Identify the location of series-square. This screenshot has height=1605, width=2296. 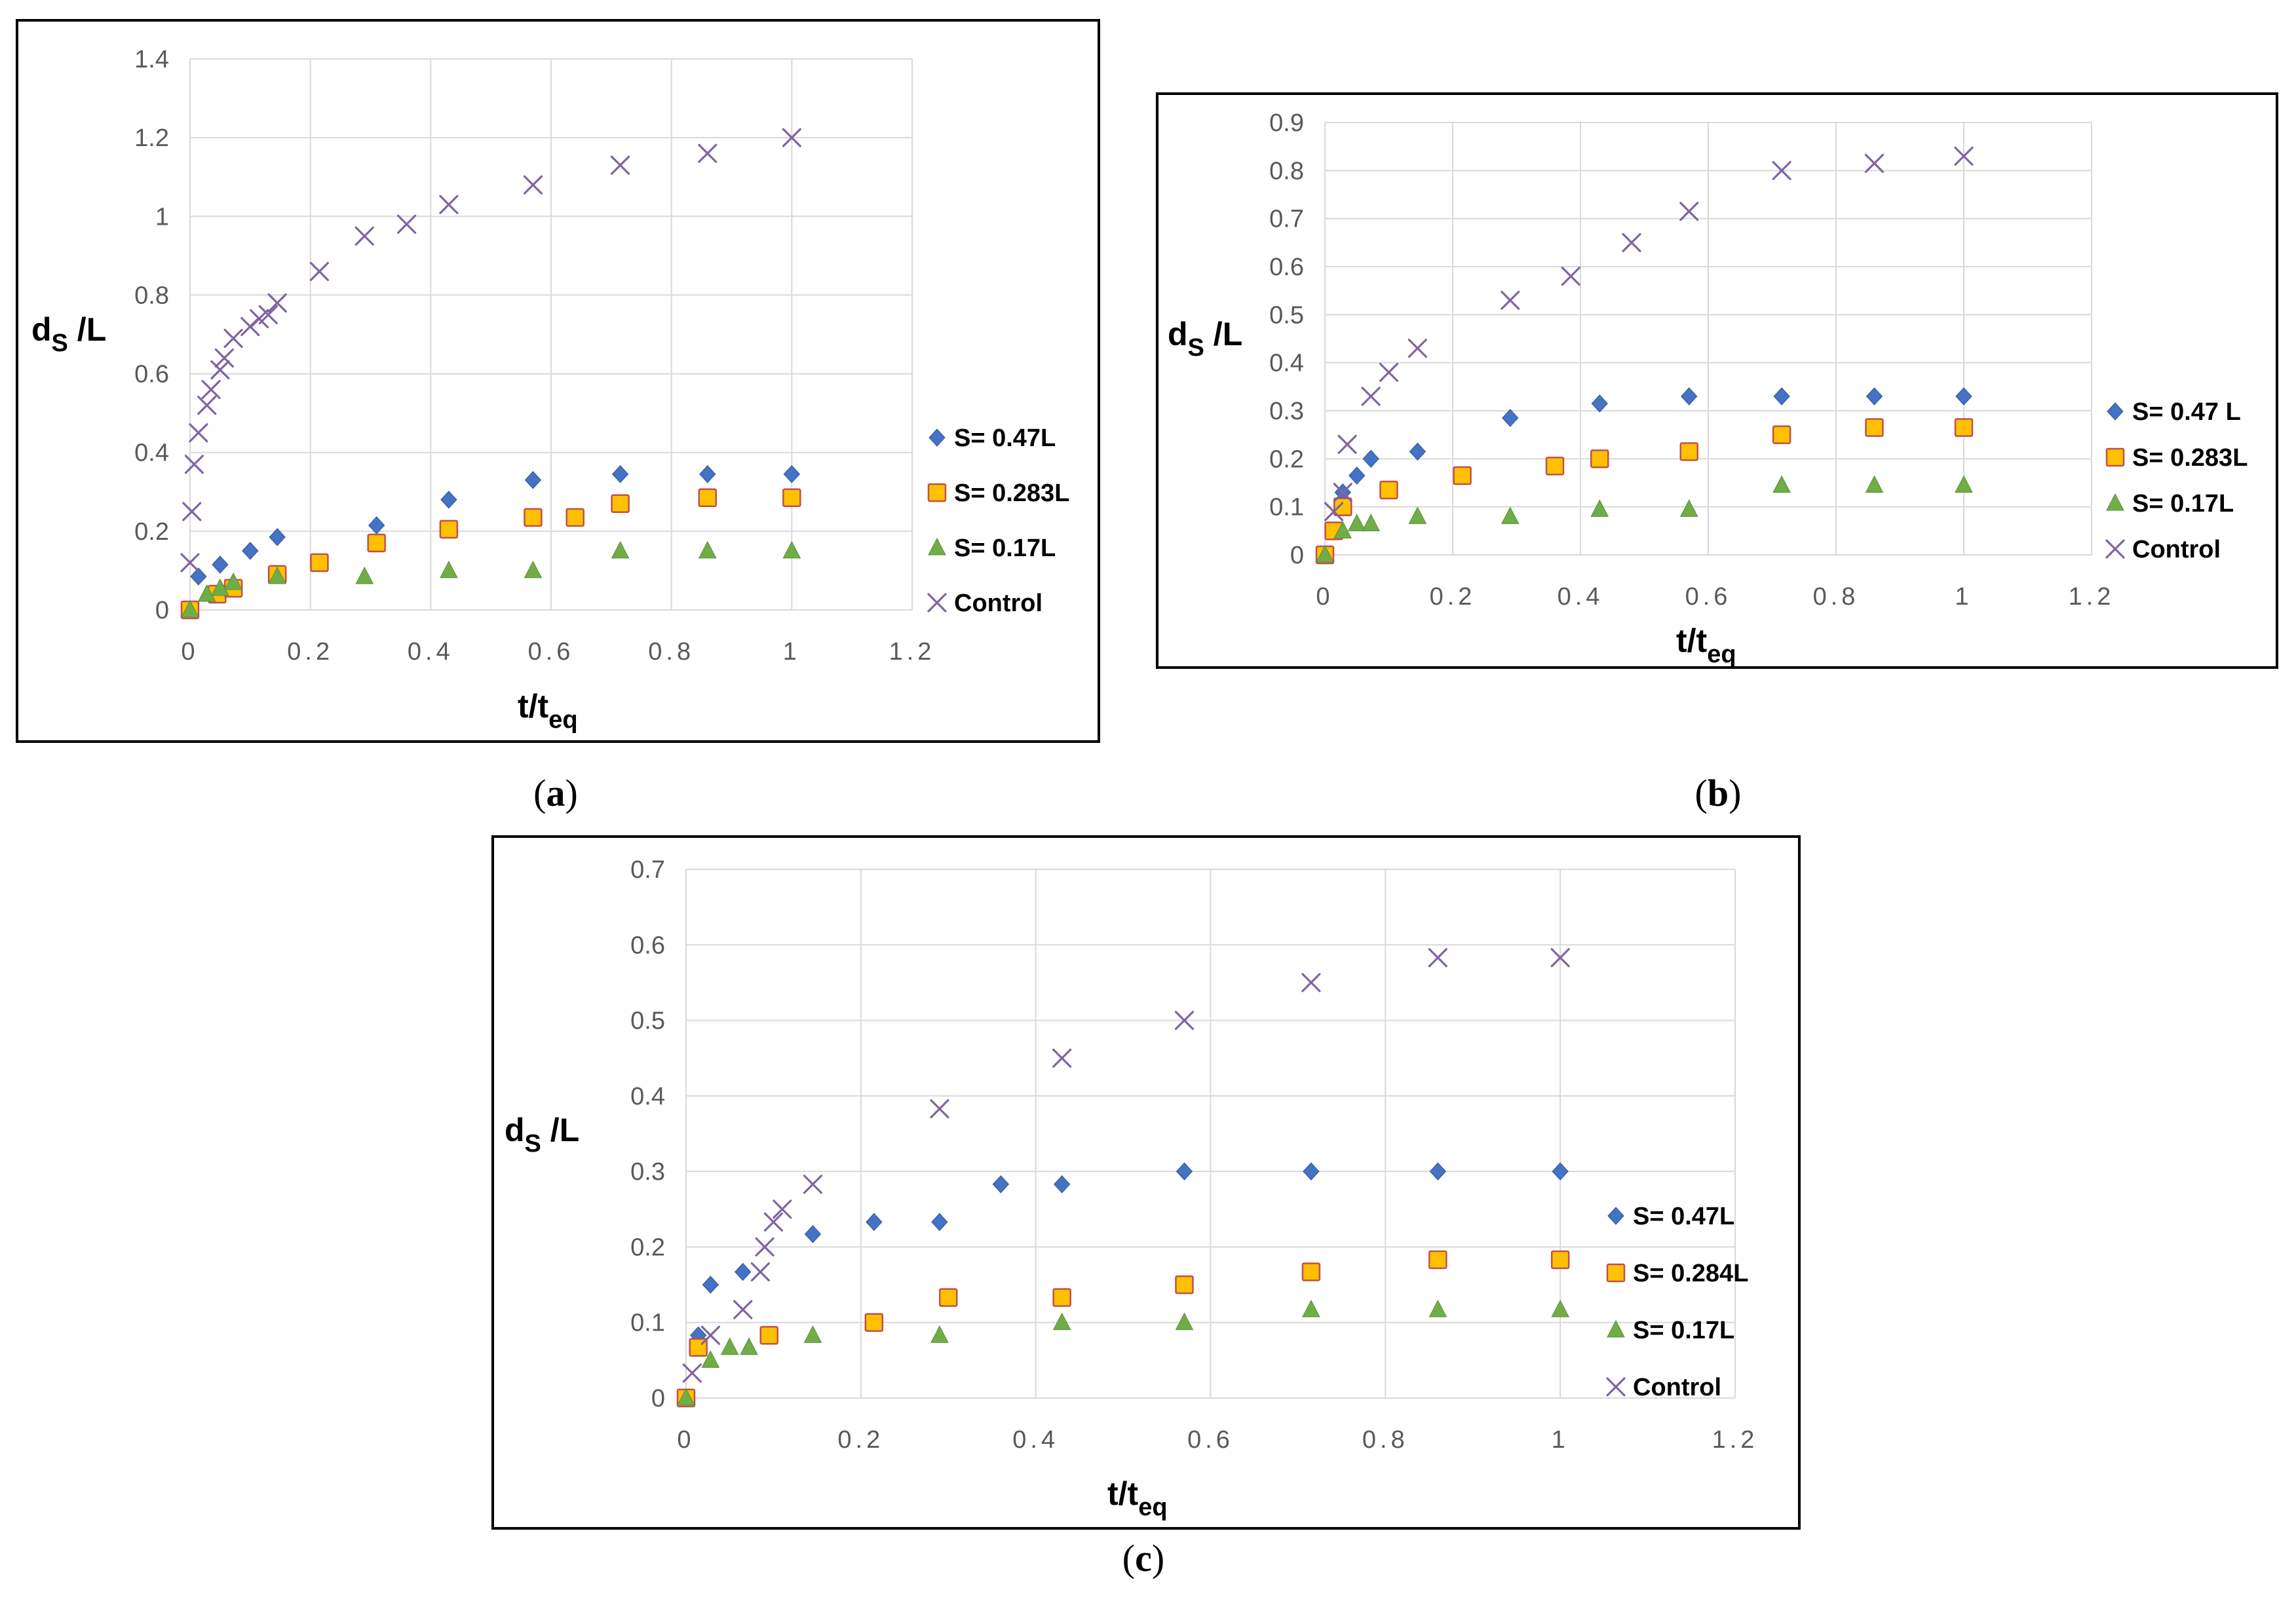
(1123, 1329).